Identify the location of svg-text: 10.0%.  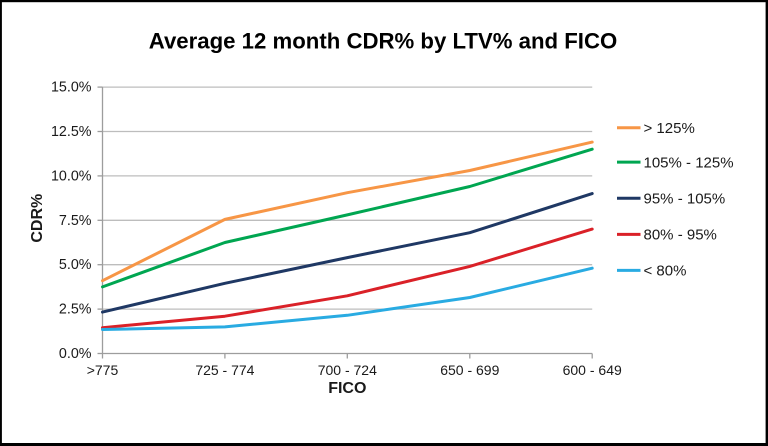
(71, 176).